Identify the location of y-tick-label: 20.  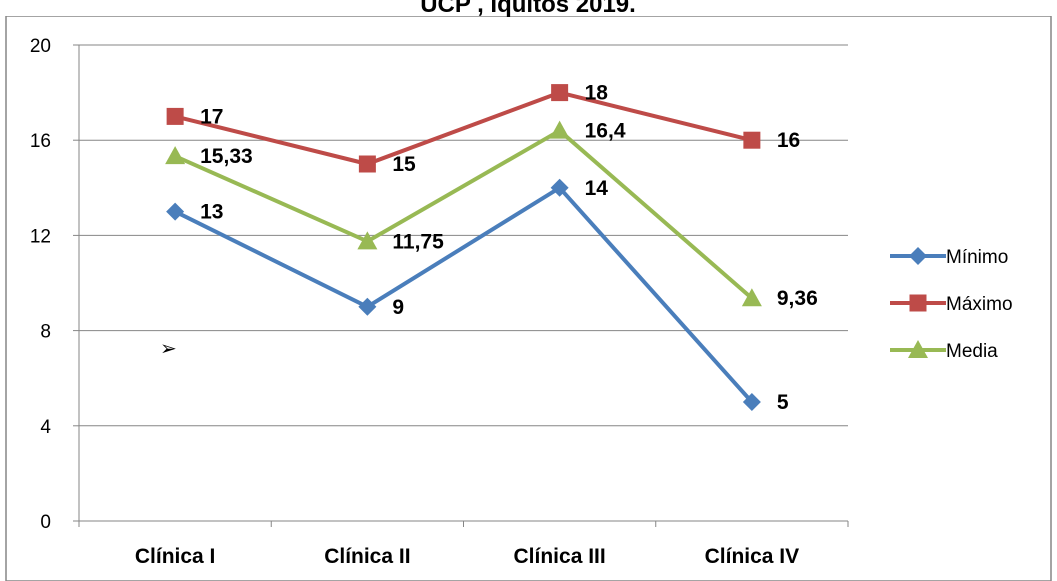
(40, 46).